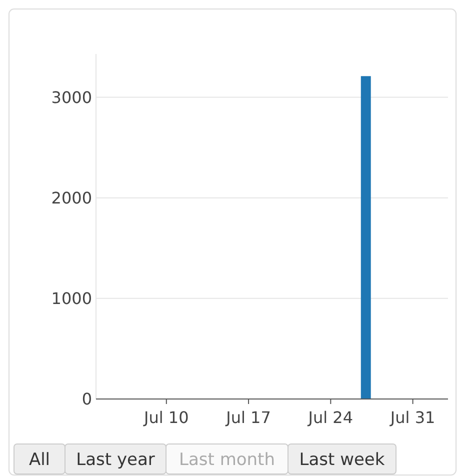  Describe the element at coordinates (330, 417) in the screenshot. I see `x-tick-label: Jul 24` at that location.